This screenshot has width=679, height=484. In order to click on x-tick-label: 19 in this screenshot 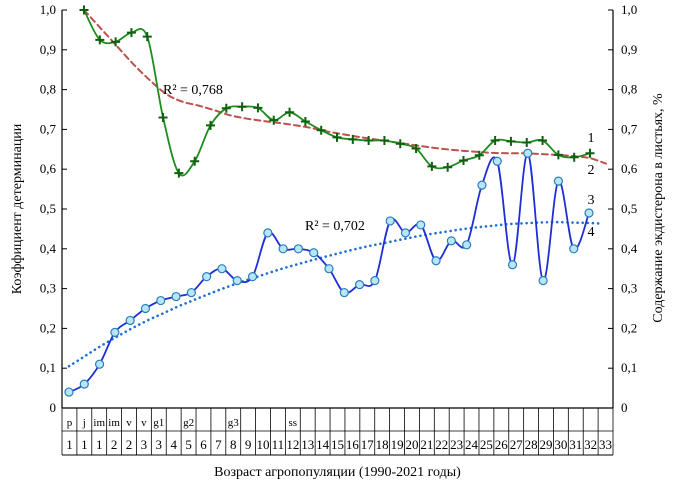, I will do `click(397, 444)`.